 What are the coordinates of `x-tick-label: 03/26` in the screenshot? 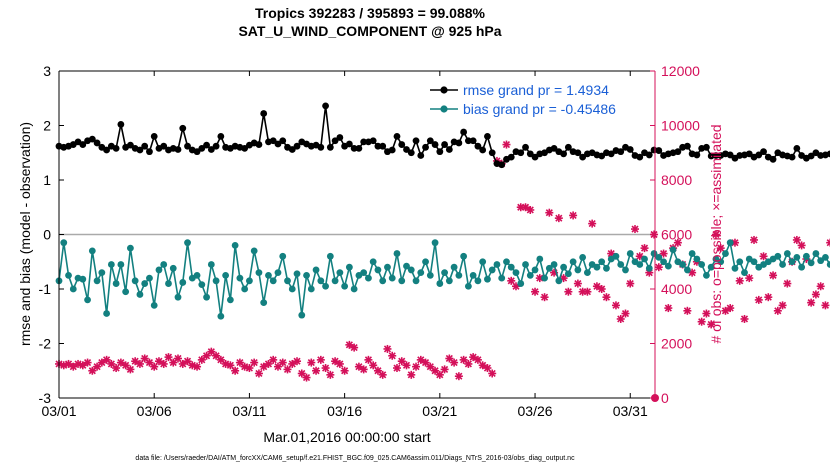 It's located at (535, 411).